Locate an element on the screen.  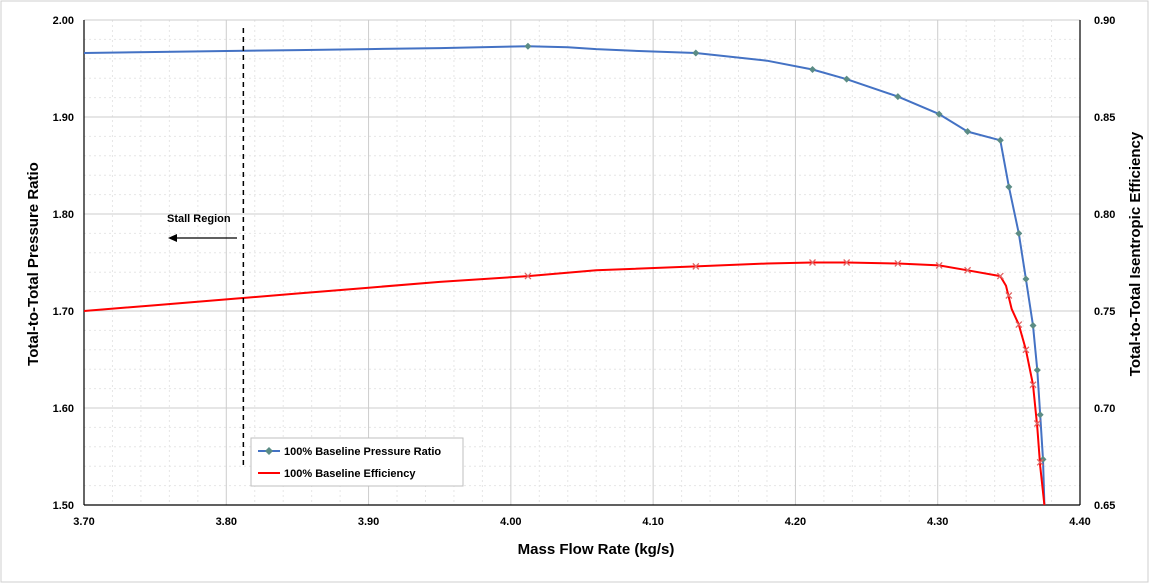
stall-annotation: Stall Region is located at coordinates (206, 247).